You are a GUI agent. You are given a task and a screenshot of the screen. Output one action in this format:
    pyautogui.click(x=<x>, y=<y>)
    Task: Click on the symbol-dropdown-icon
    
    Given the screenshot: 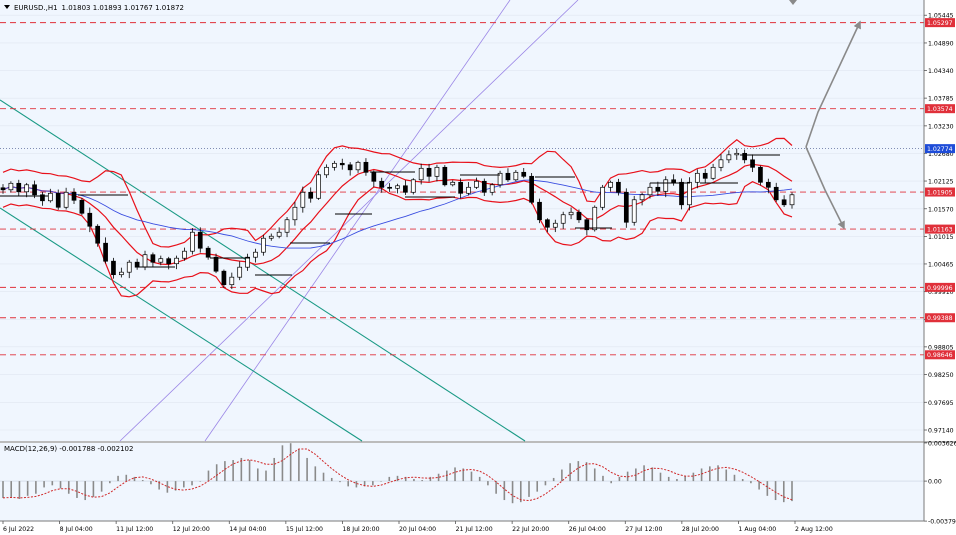 What is the action you would take?
    pyautogui.click(x=7, y=7)
    